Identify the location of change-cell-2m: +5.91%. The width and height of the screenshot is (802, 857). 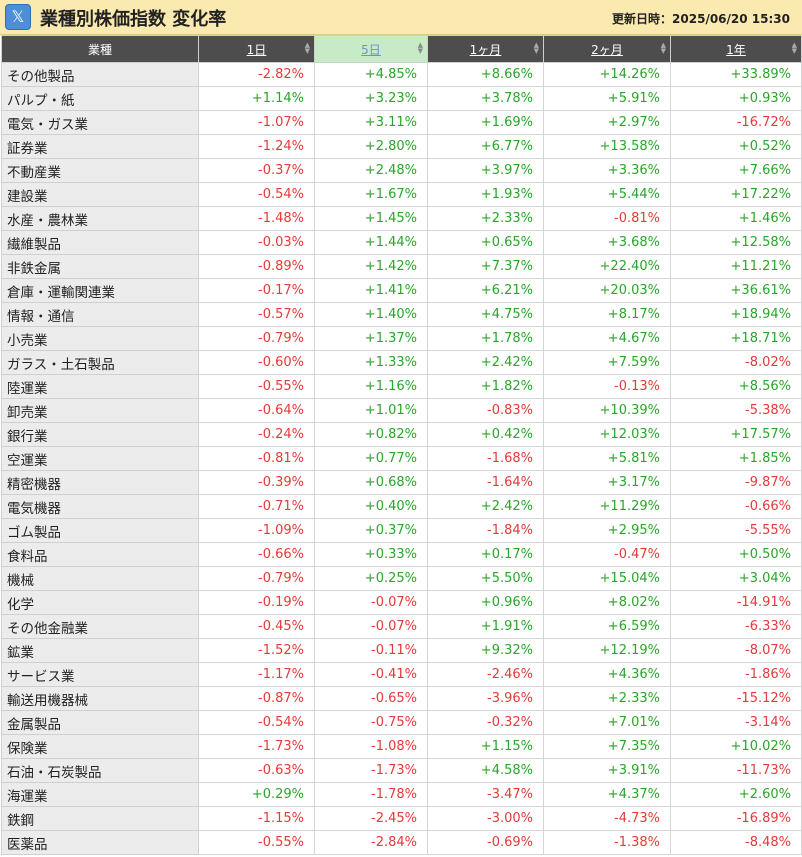
(607, 98).